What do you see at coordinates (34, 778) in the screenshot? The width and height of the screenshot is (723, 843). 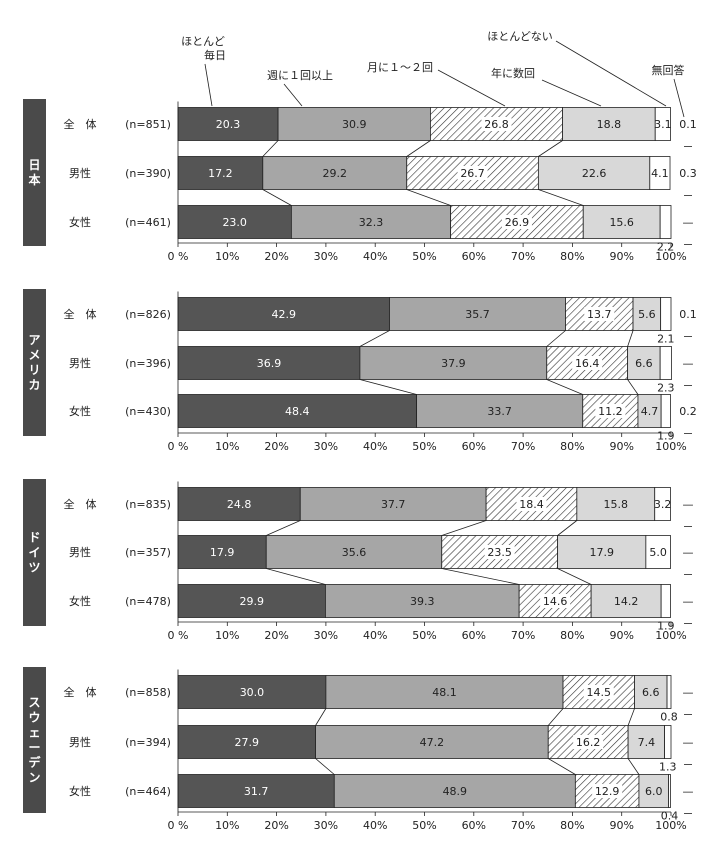 I see `country-label: ン` at bounding box center [34, 778].